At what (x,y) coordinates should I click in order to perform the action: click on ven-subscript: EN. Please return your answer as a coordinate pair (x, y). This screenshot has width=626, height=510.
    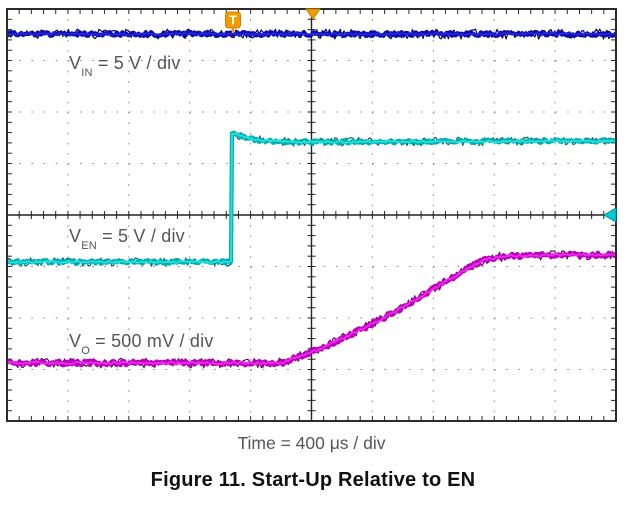
    Looking at the image, I should click on (89, 245).